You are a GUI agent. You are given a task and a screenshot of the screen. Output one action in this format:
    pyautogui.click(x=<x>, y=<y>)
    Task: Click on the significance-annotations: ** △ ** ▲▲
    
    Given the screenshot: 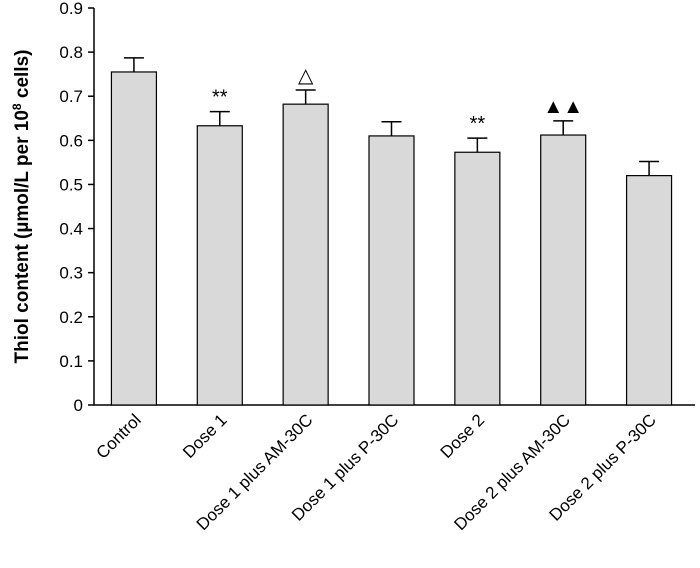 What is the action you would take?
    pyautogui.click(x=397, y=100)
    